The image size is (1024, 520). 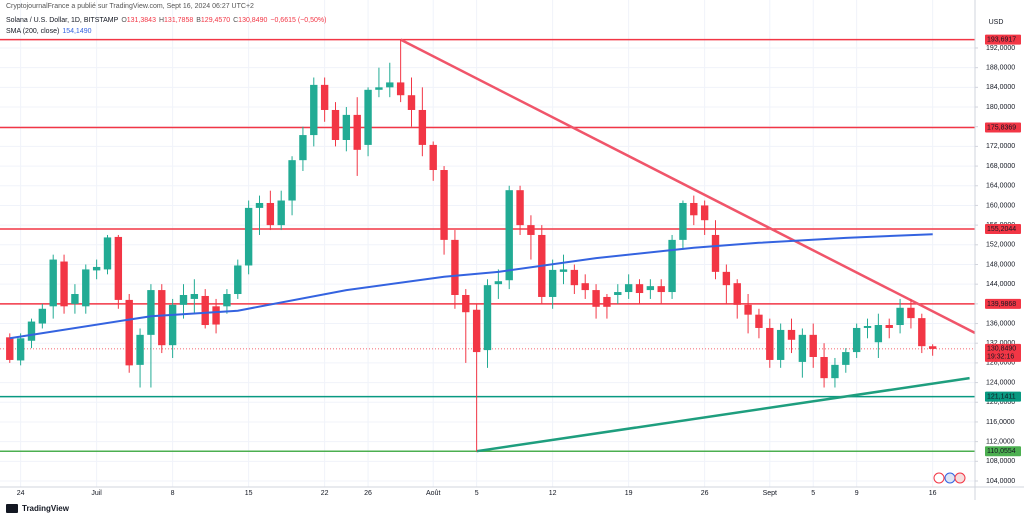 I want to click on x-tick-label: 19, so click(x=629, y=493).